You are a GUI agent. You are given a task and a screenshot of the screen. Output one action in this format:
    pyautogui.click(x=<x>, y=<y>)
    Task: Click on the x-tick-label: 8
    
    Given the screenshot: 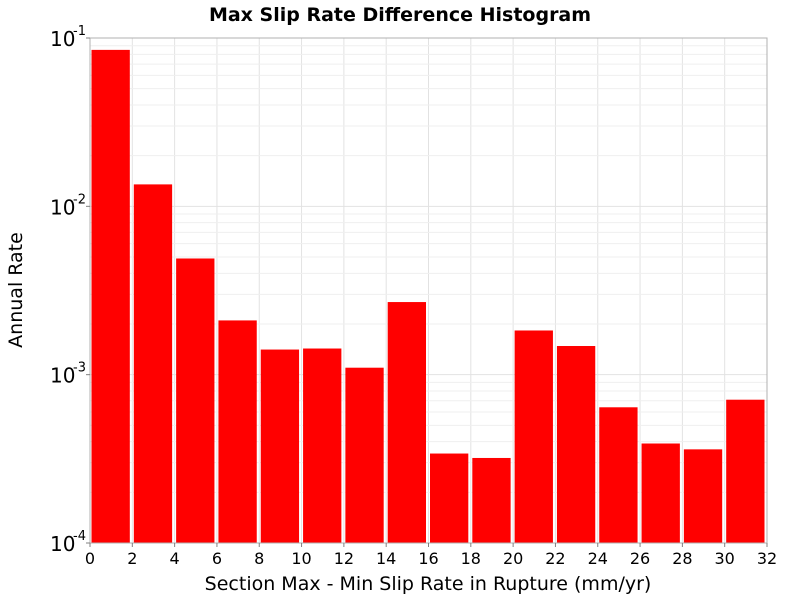 What is the action you would take?
    pyautogui.click(x=259, y=558)
    